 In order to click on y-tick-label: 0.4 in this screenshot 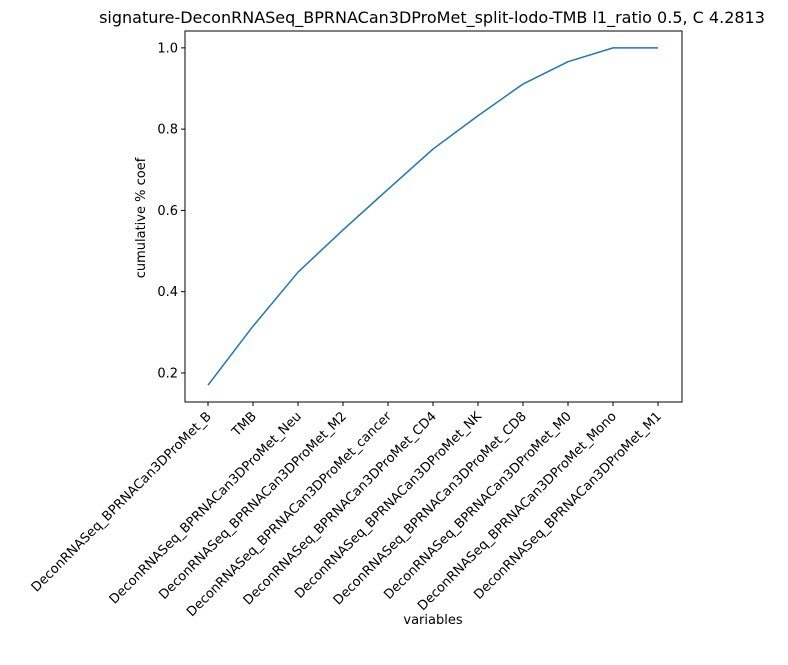, I will do `click(167, 292)`.